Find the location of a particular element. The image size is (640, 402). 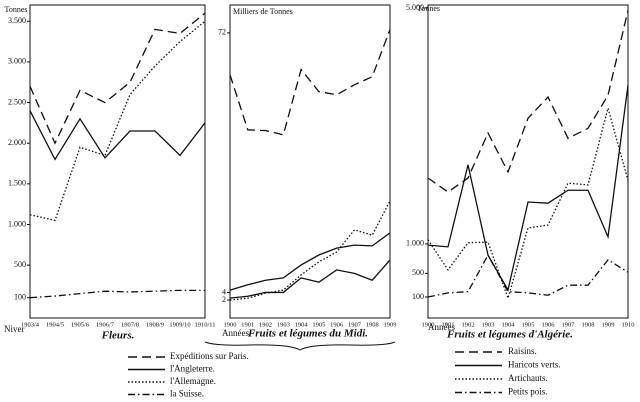

x-tick-label: 1908/9 is located at coordinates (155, 324).